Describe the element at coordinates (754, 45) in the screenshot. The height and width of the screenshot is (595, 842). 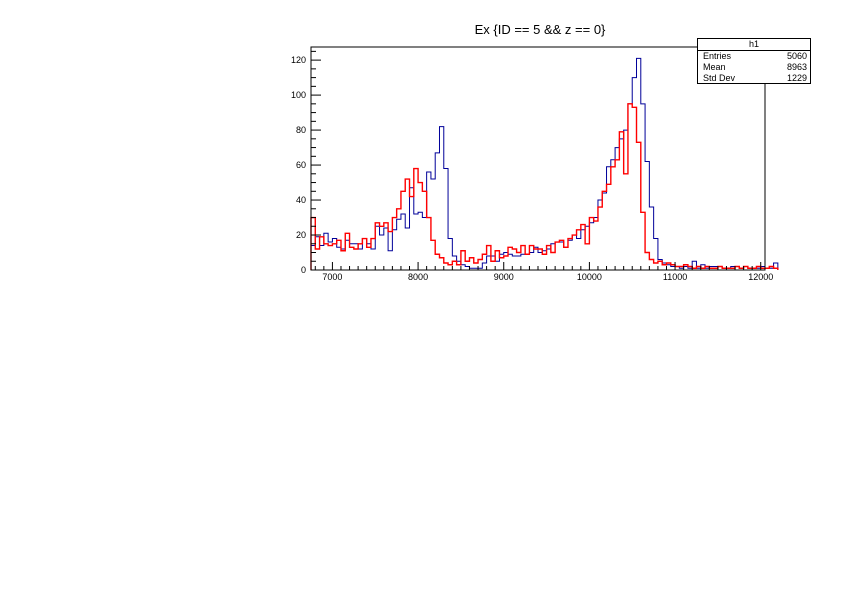
I see `stats-box-name: h1` at that location.